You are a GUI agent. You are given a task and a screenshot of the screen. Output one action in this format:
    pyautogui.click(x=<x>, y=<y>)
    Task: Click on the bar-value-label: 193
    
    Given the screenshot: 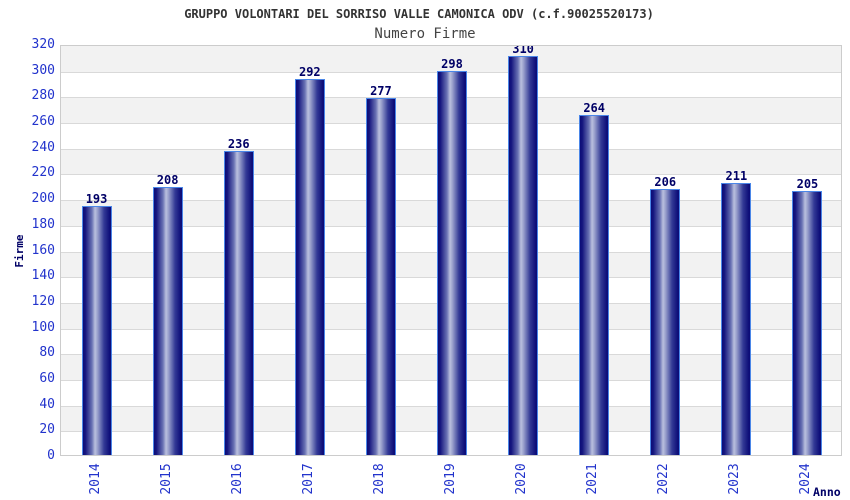 What is the action you would take?
    pyautogui.click(x=96, y=199)
    